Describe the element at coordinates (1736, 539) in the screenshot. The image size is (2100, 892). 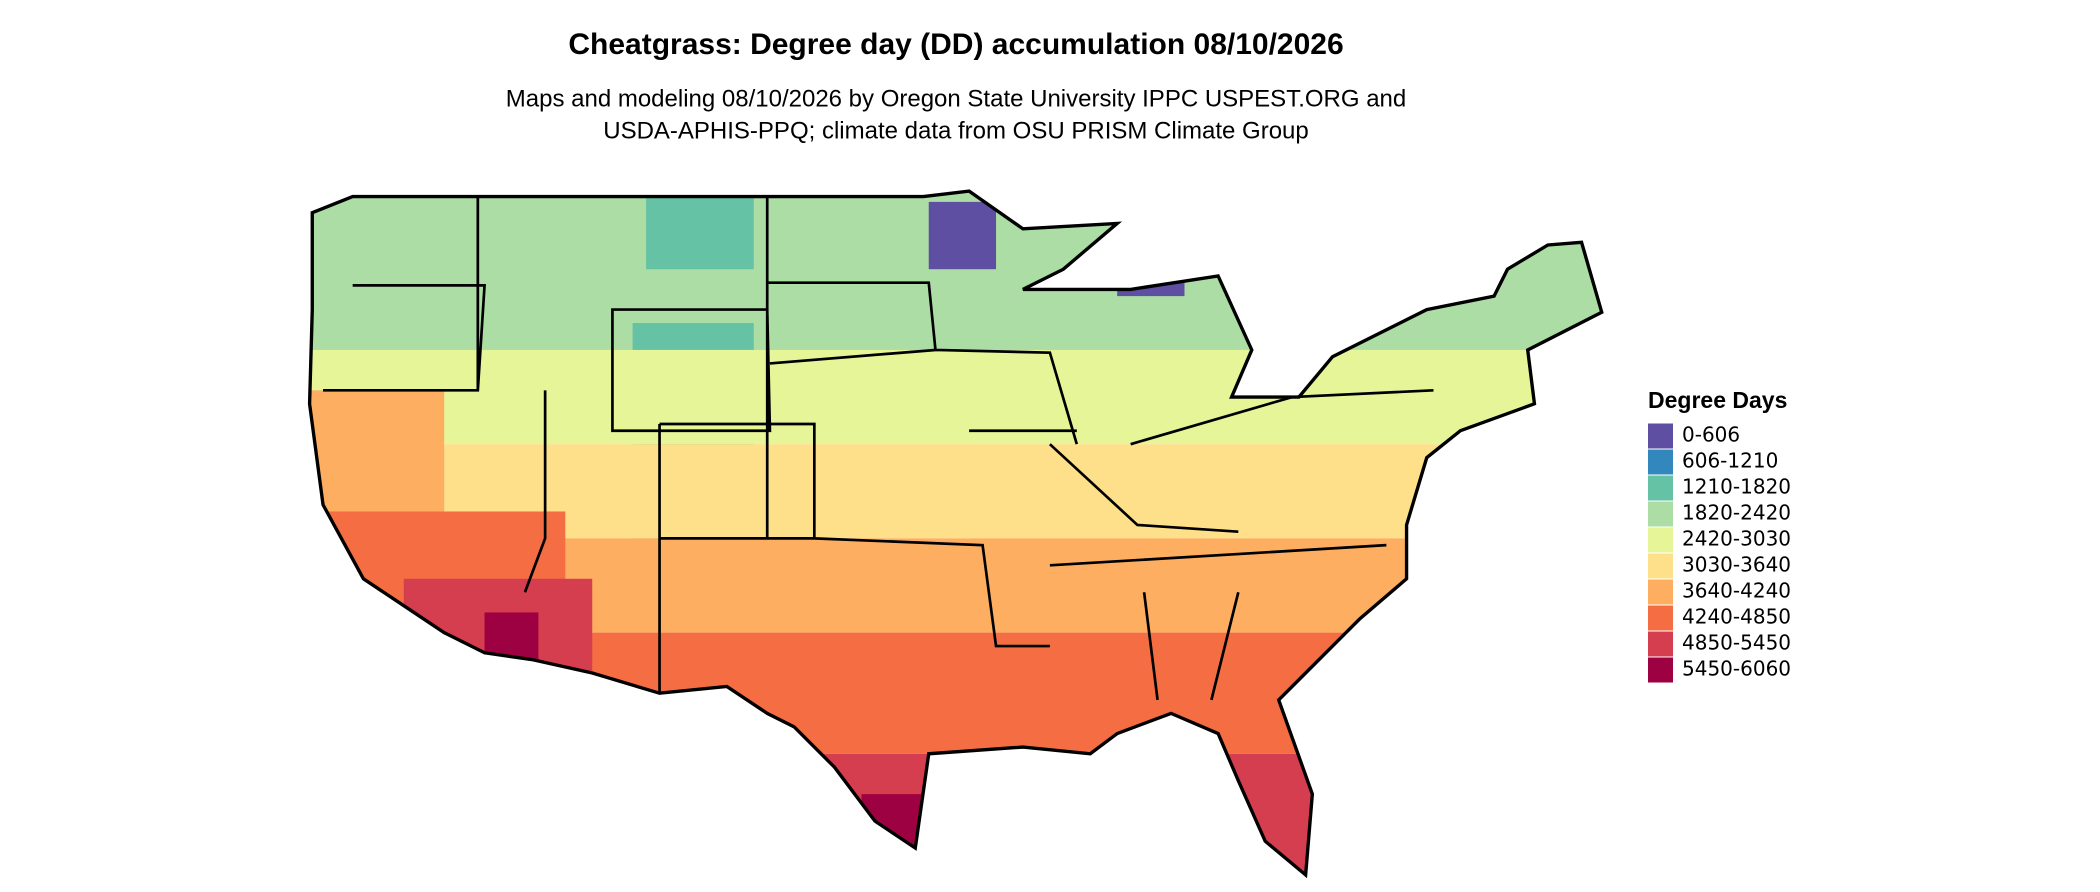
I see `legend-label: 2420-3030` at that location.